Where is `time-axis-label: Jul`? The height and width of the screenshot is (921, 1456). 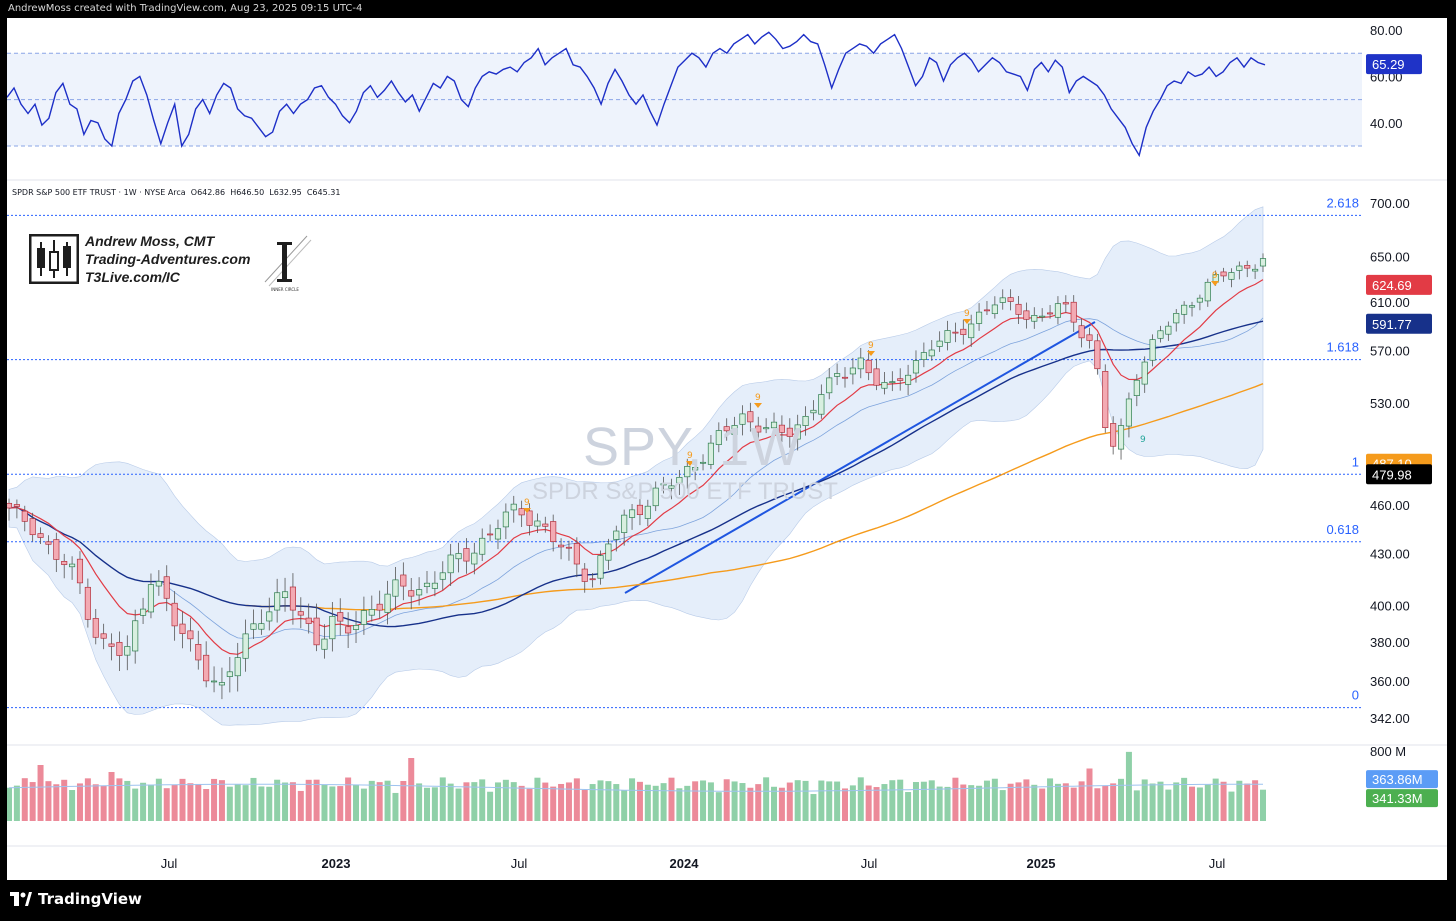
time-axis-label: Jul is located at coordinates (519, 863).